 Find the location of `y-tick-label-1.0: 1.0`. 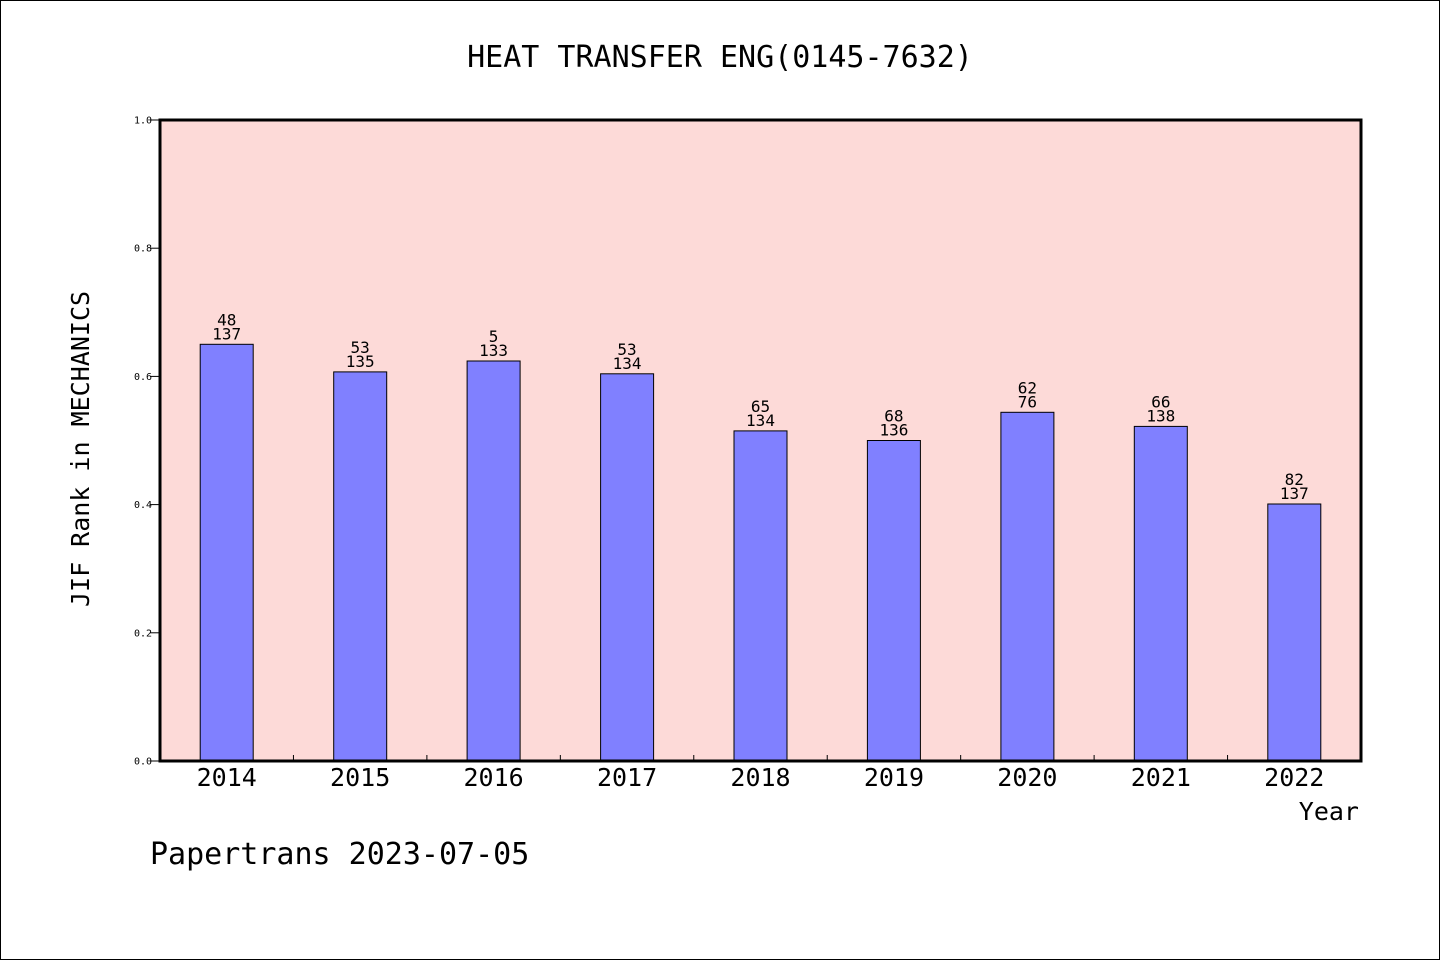

y-tick-label-1.0: 1.0 is located at coordinates (143, 121).